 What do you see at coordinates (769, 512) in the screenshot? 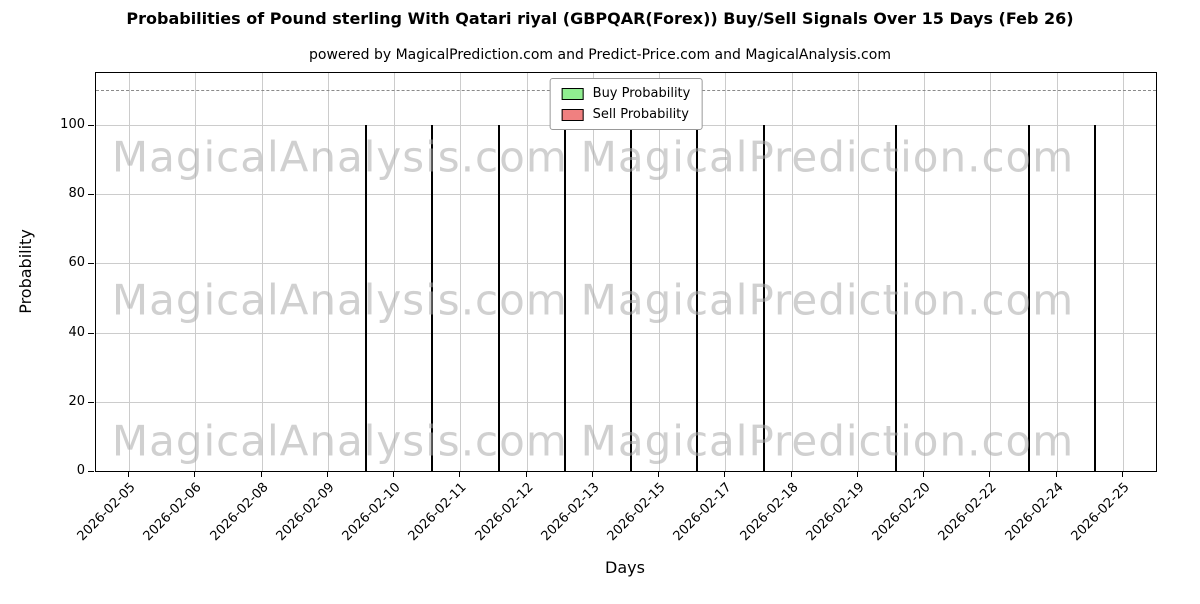
I see `x-tick-label: 2026-02-18` at bounding box center [769, 512].